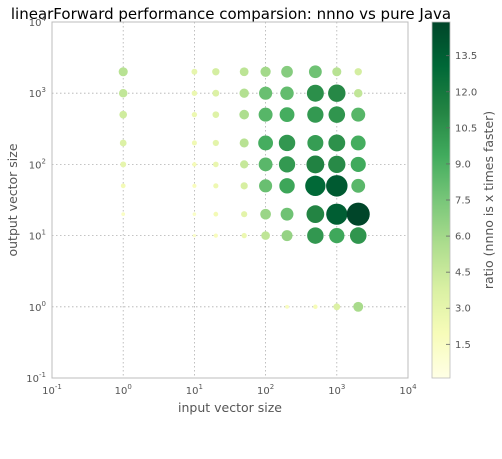 The image size is (502, 459). Describe the element at coordinates (123, 390) in the screenshot. I see `x-tick-label: 10⁰` at that location.